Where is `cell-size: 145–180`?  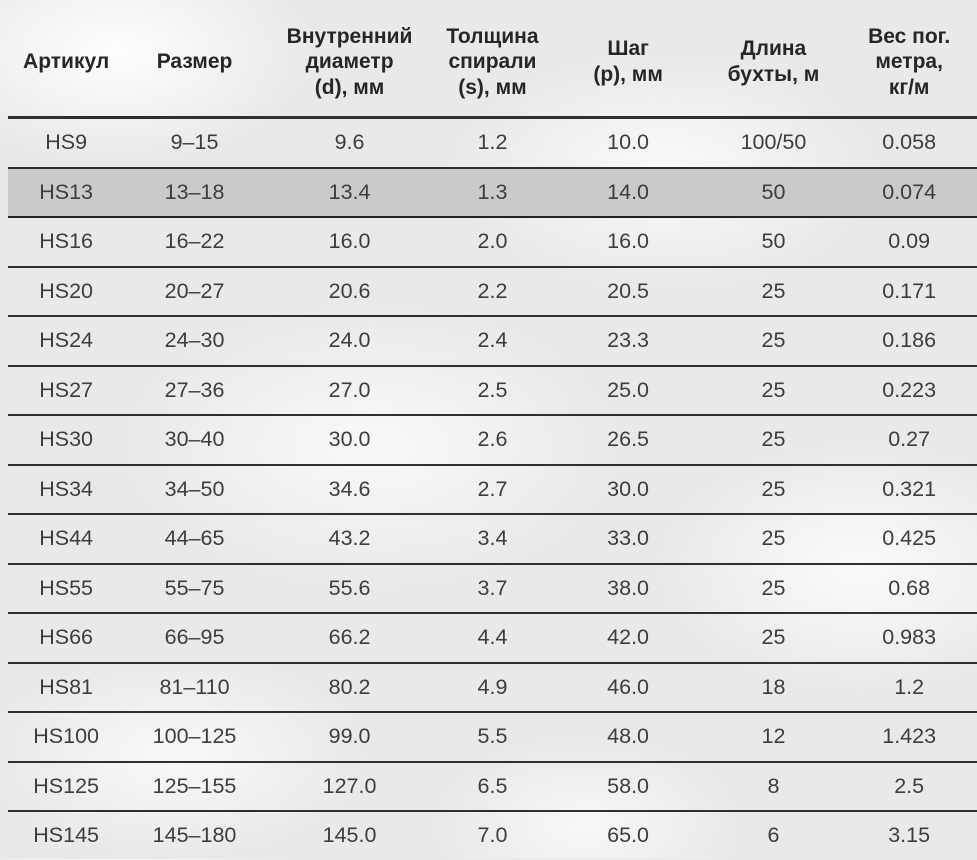 cell-size: 145–180 is located at coordinates (194, 835).